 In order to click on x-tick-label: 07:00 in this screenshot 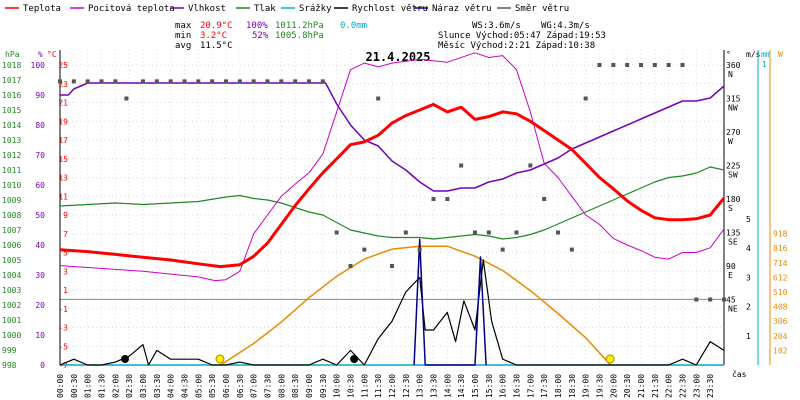, I will do `click(254, 386)`.